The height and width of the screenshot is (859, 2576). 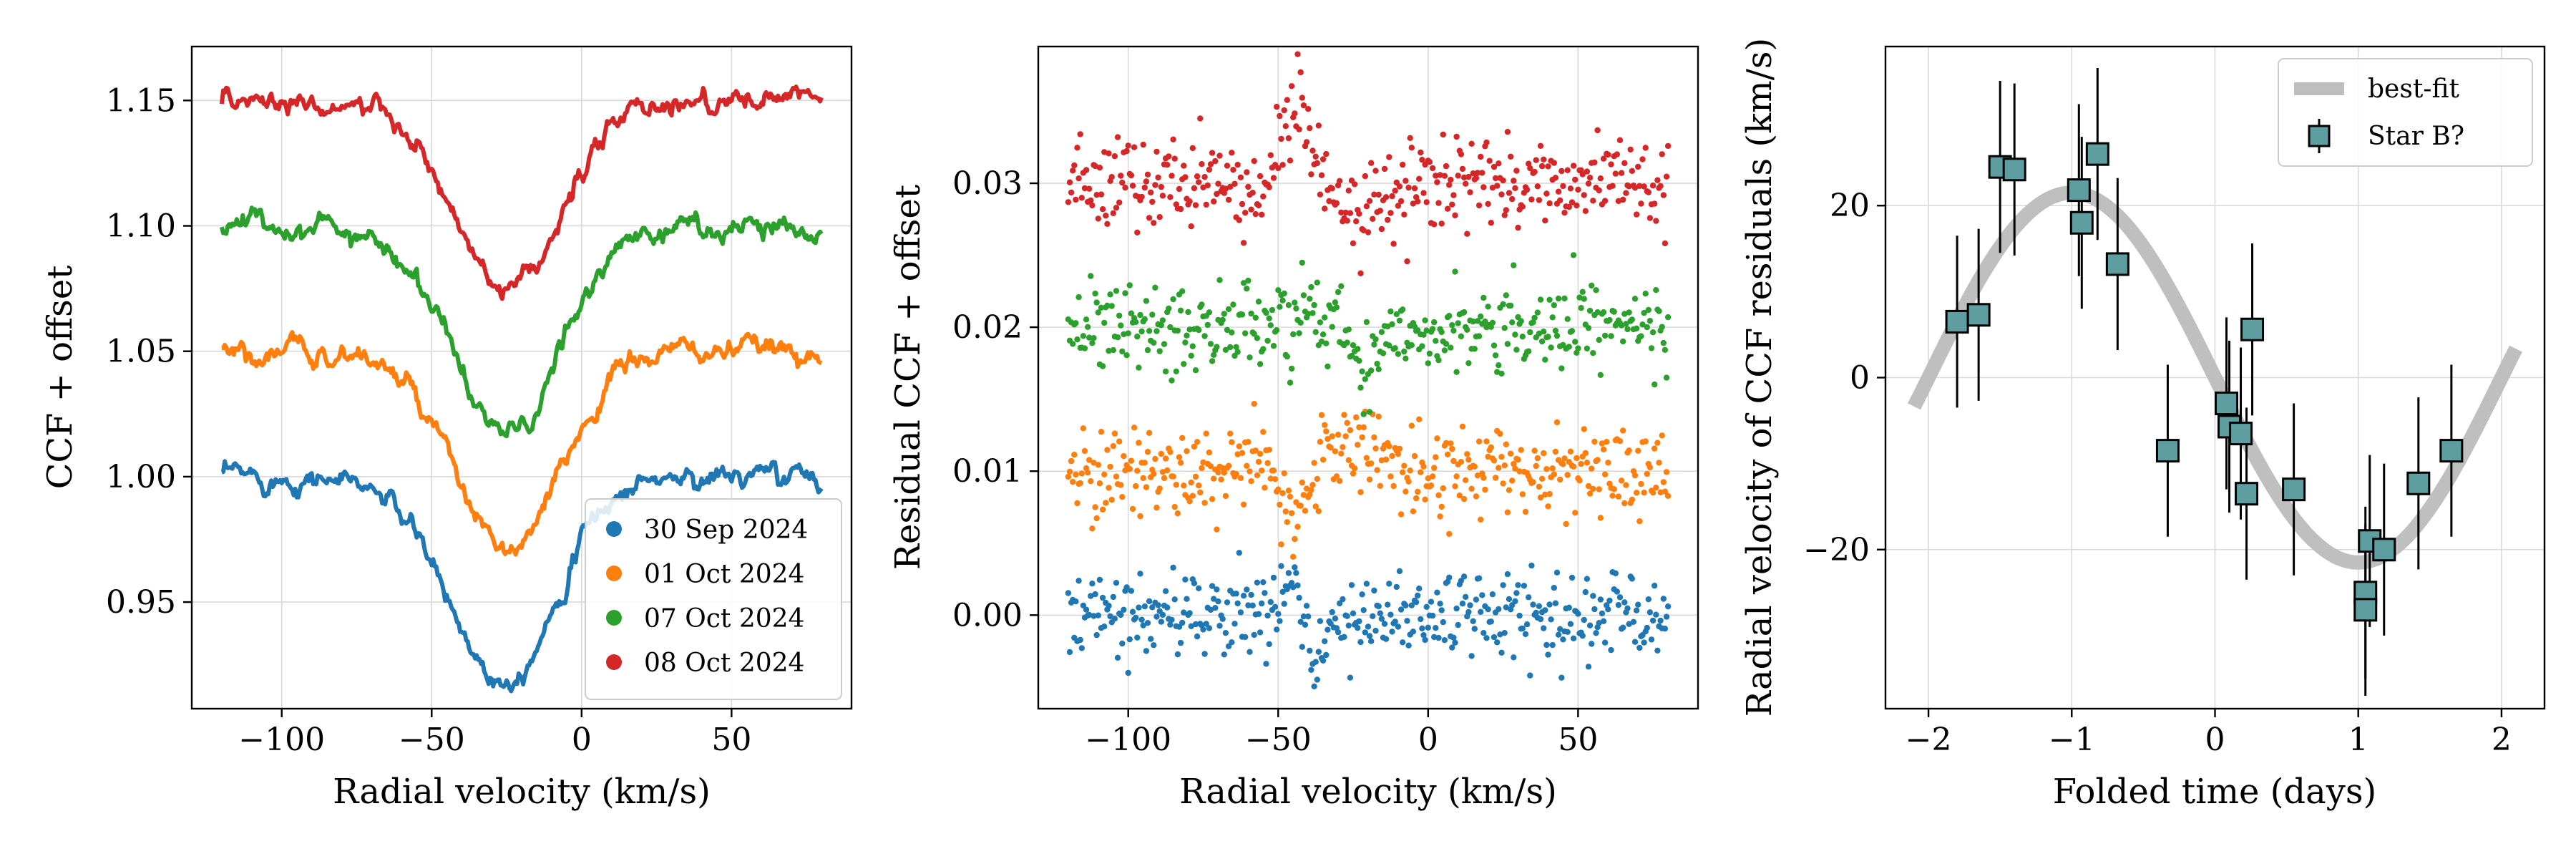 What do you see at coordinates (141, 602) in the screenshot?
I see `p1-ytick-label: 0.95` at bounding box center [141, 602].